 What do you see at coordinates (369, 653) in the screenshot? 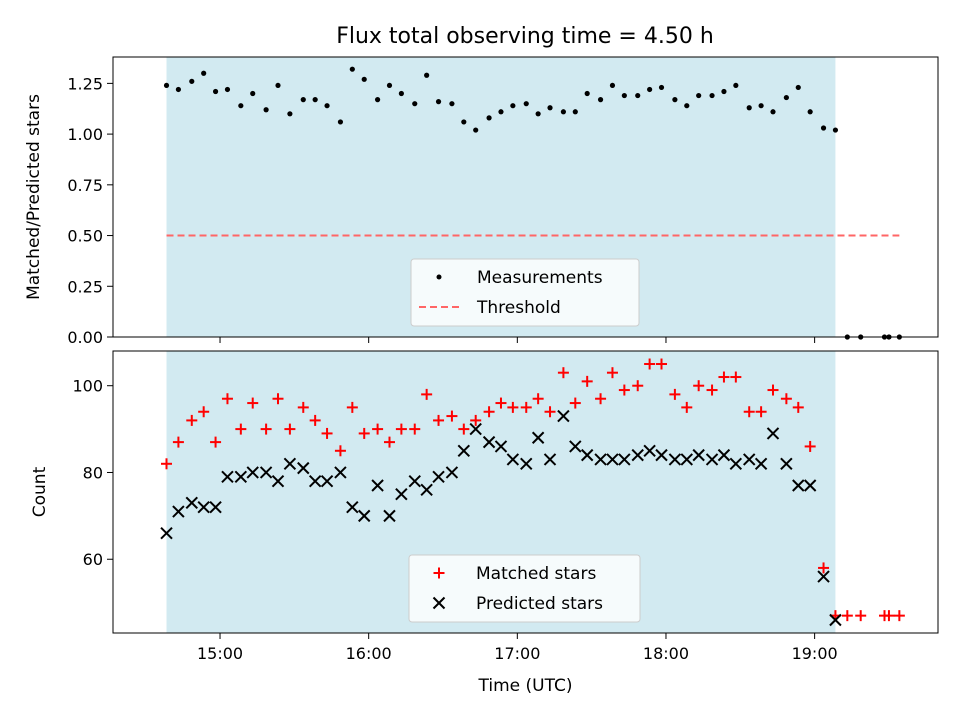
I see `x-tick-label: 16:00` at bounding box center [369, 653].